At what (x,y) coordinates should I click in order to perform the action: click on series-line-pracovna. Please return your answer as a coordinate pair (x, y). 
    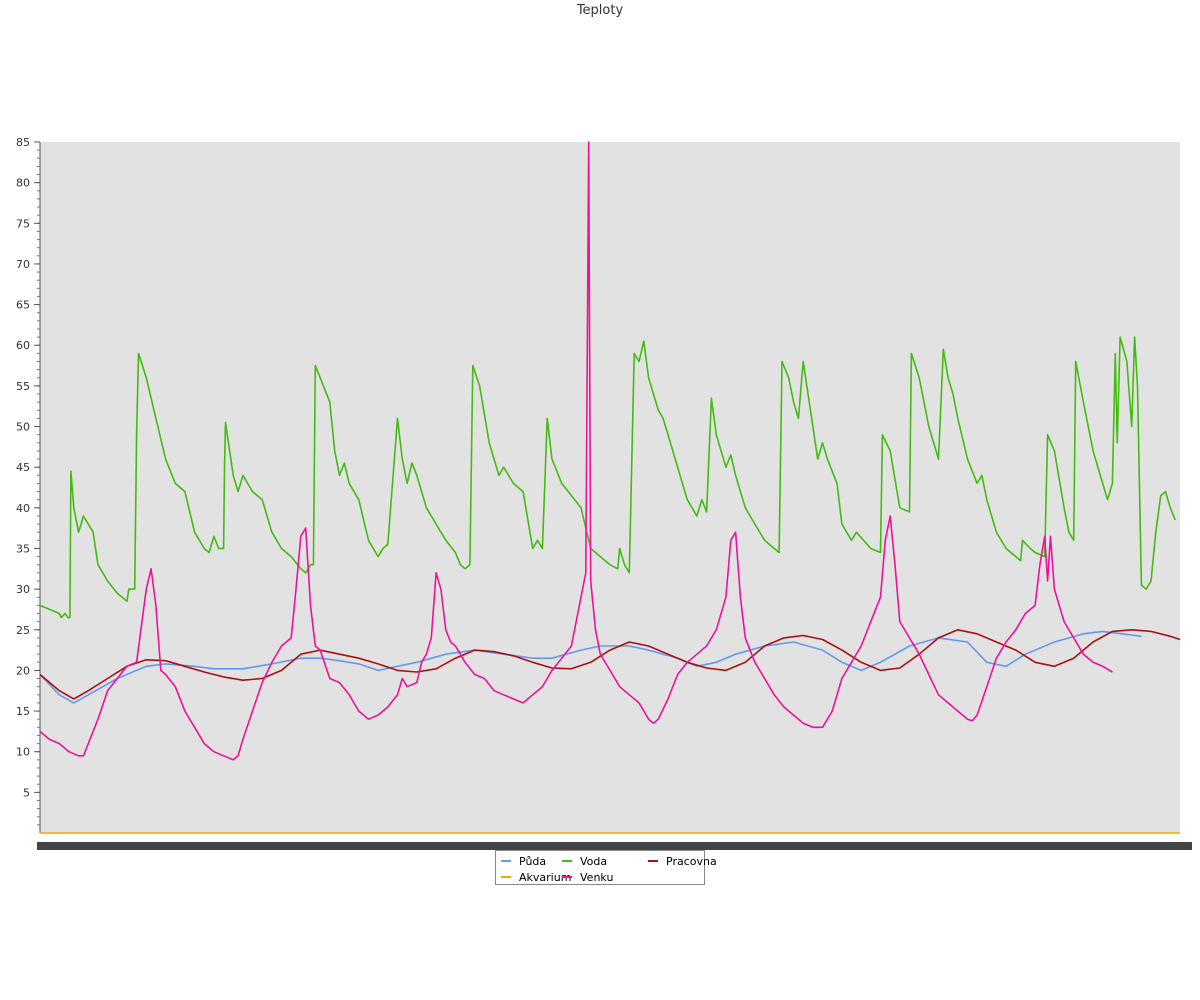
    Looking at the image, I should click on (610, 664).